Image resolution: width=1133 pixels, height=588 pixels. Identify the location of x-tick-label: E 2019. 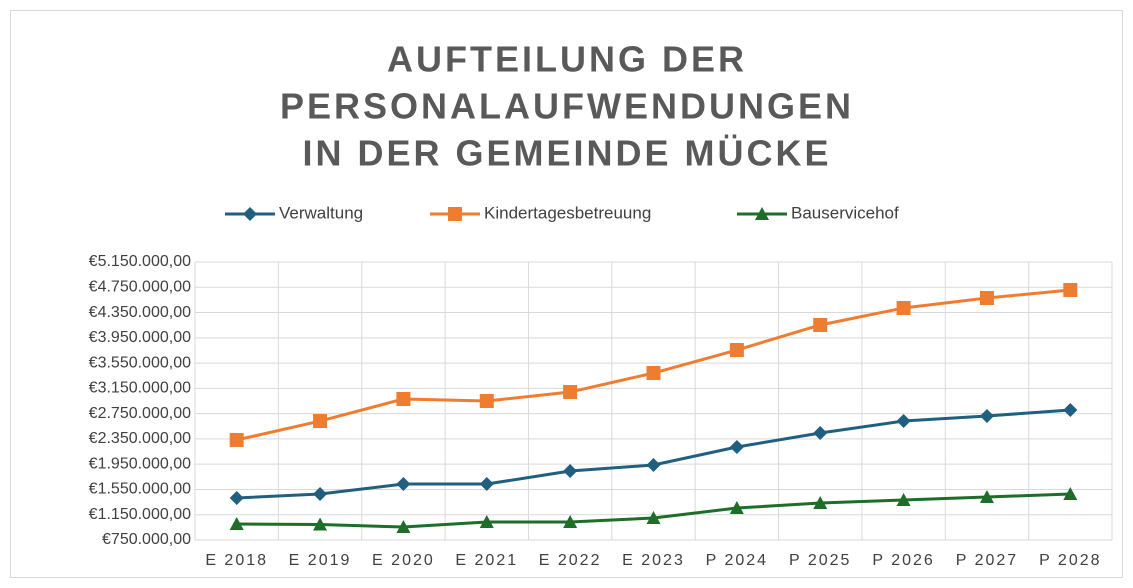
(320, 560).